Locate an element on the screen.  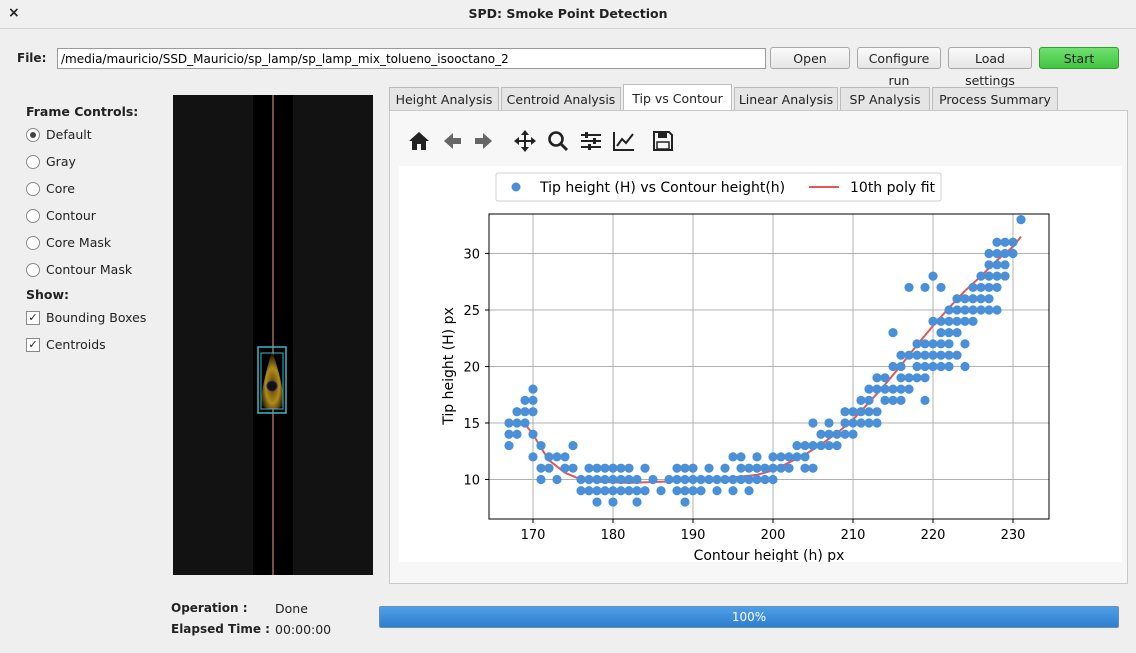
operation-label: Operation : is located at coordinates (209, 608).